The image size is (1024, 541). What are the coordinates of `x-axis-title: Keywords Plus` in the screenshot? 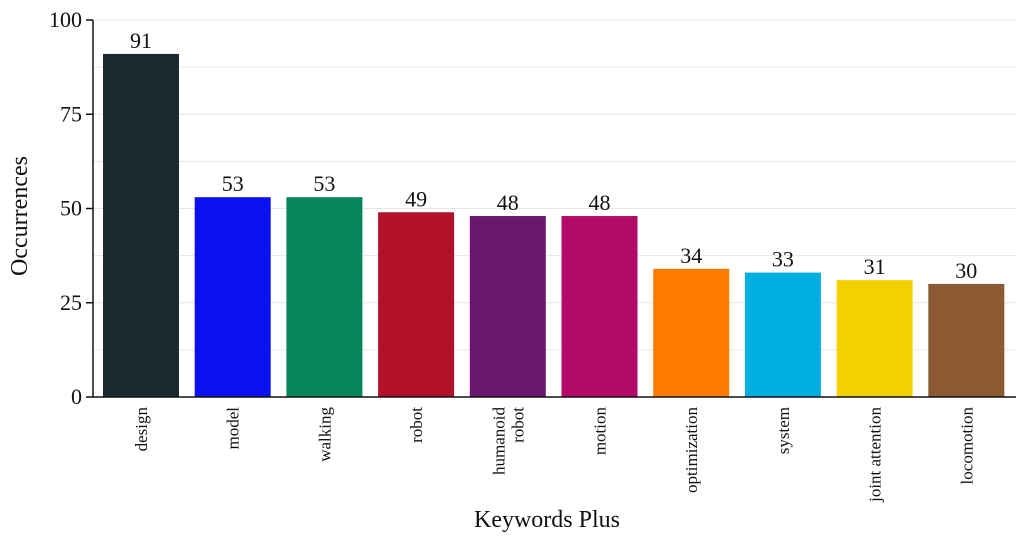 It's located at (547, 520).